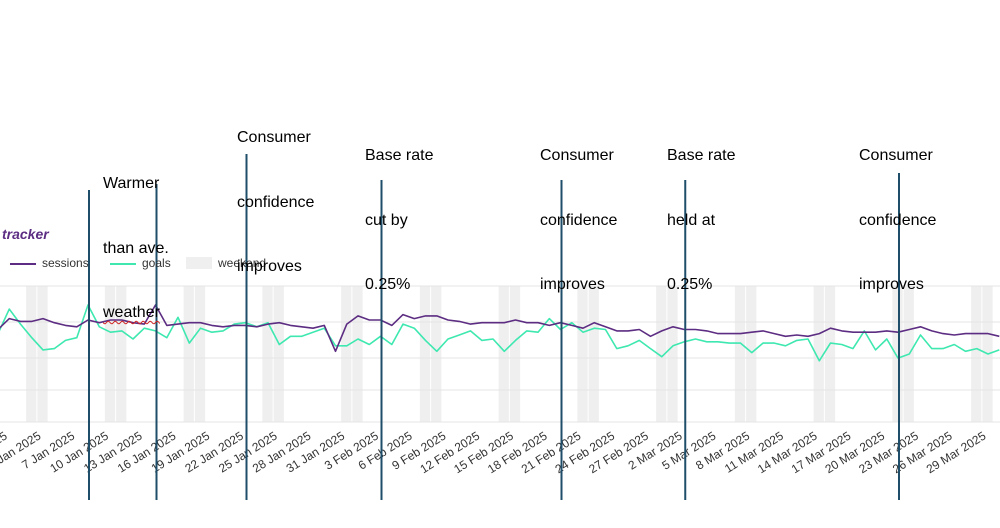 The width and height of the screenshot is (1000, 528). Describe the element at coordinates (65, 263) in the screenshot. I see `legend-label-sessions: sessions` at that location.